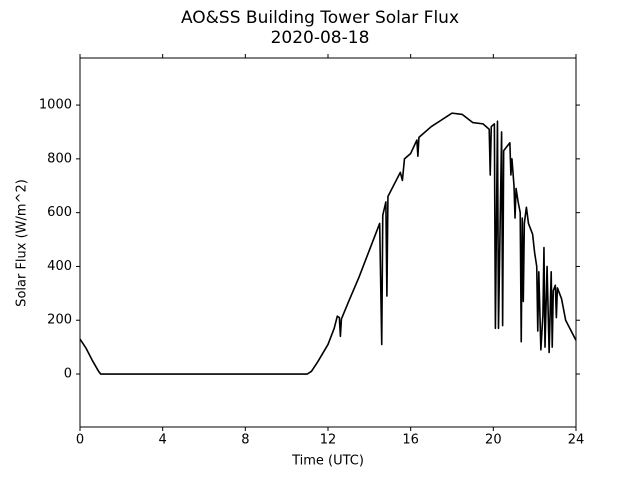 This screenshot has width=640, height=480. Describe the element at coordinates (320, 18) in the screenshot. I see `chart-title: AO&SS Building Tower Solar Flux` at that location.